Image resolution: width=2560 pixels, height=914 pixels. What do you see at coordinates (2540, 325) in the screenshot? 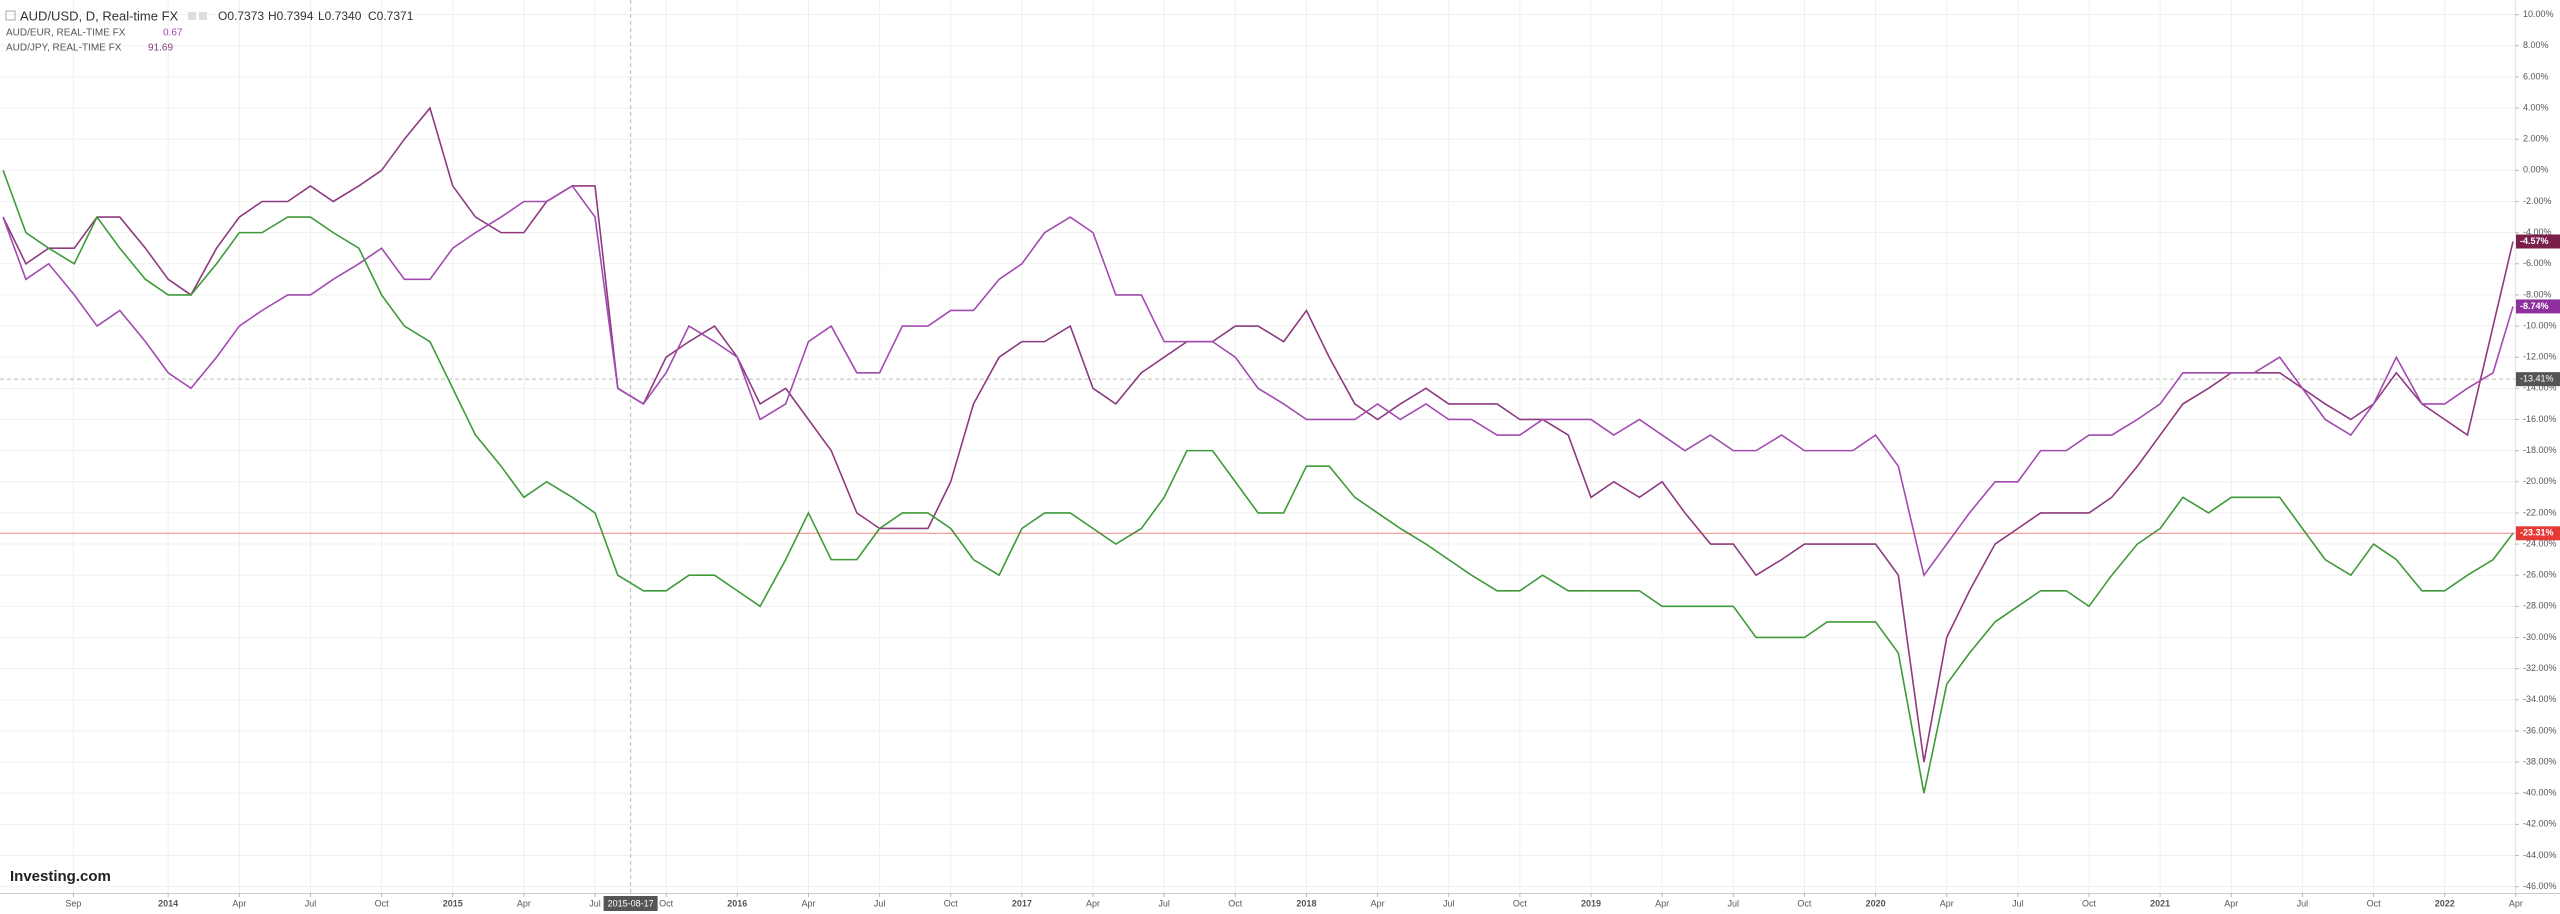
I see `y-tick-label: -10.00%` at bounding box center [2540, 325].